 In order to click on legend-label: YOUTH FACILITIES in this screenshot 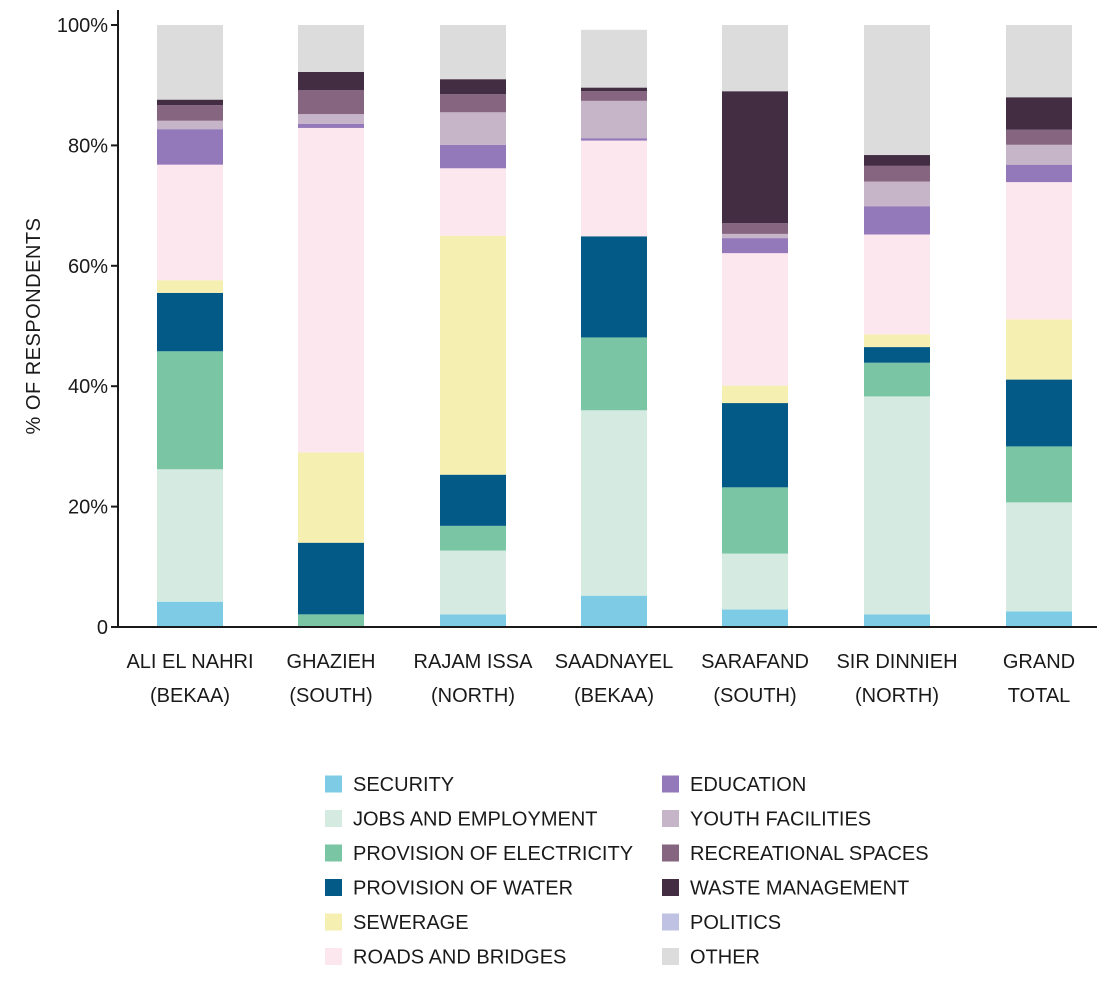, I will do `click(780, 820)`.